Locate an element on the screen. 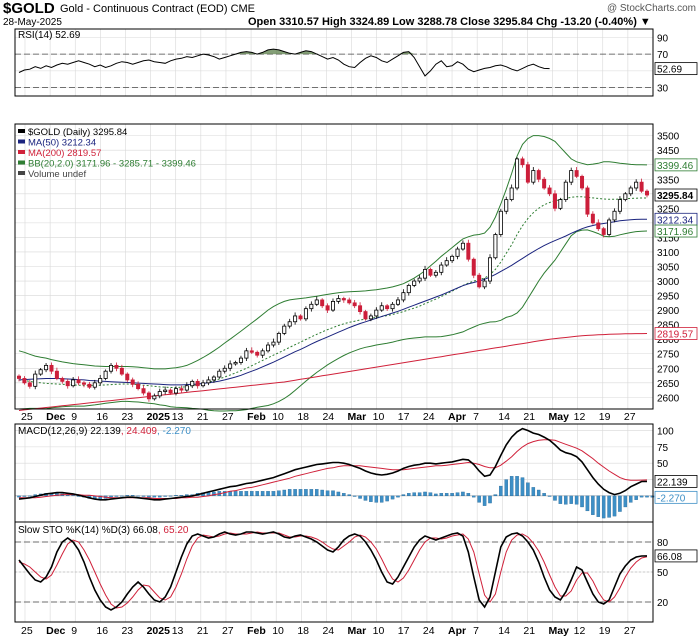 Image resolution: width=700 pixels, height=639 pixels. price-last-label: 3399.46 is located at coordinates (675, 166).